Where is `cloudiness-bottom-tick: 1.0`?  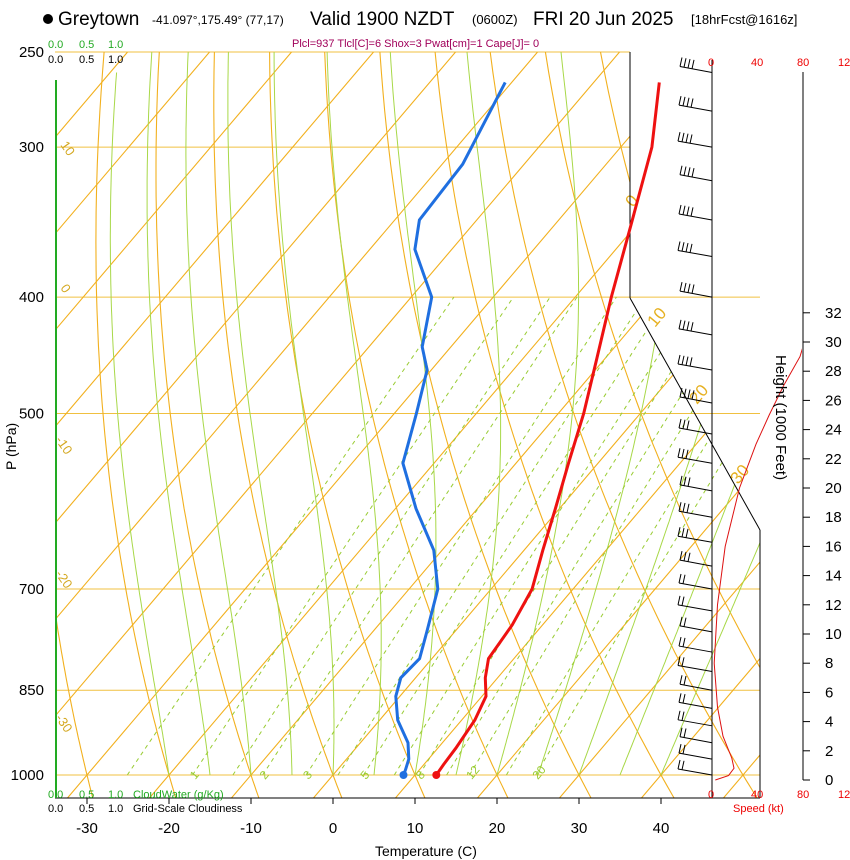
cloudiness-bottom-tick: 1.0 is located at coordinates (115, 809).